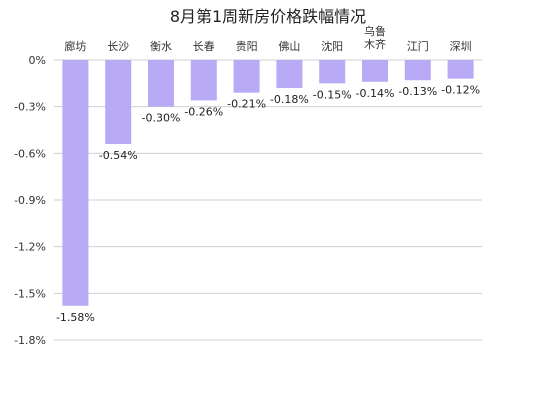  I want to click on y-tick-label: 0%, so click(37, 60).